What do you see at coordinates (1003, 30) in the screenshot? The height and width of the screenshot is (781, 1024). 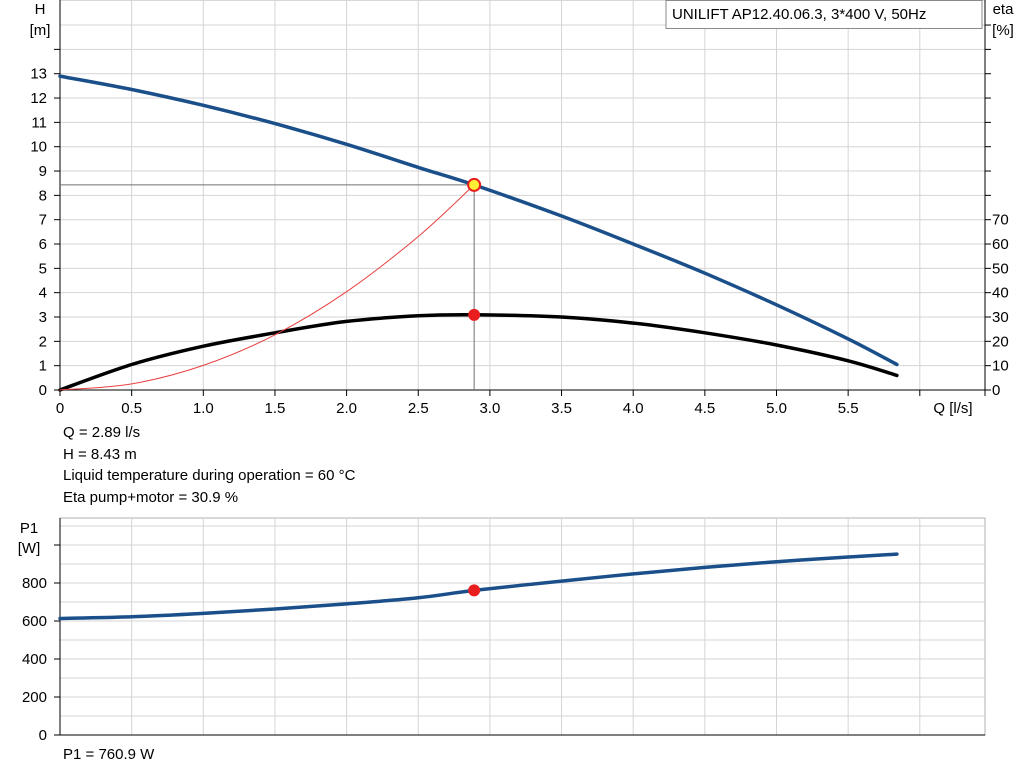 I see `main-y2-axis-unit: [%]` at bounding box center [1003, 30].